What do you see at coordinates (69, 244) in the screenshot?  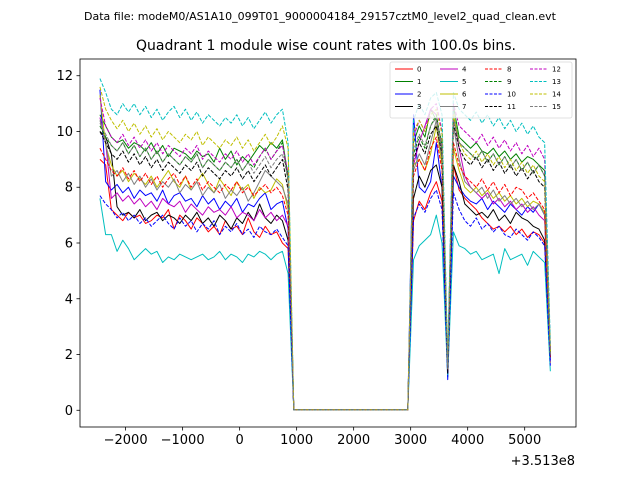 I see `y-tick-label: 6` at bounding box center [69, 244].